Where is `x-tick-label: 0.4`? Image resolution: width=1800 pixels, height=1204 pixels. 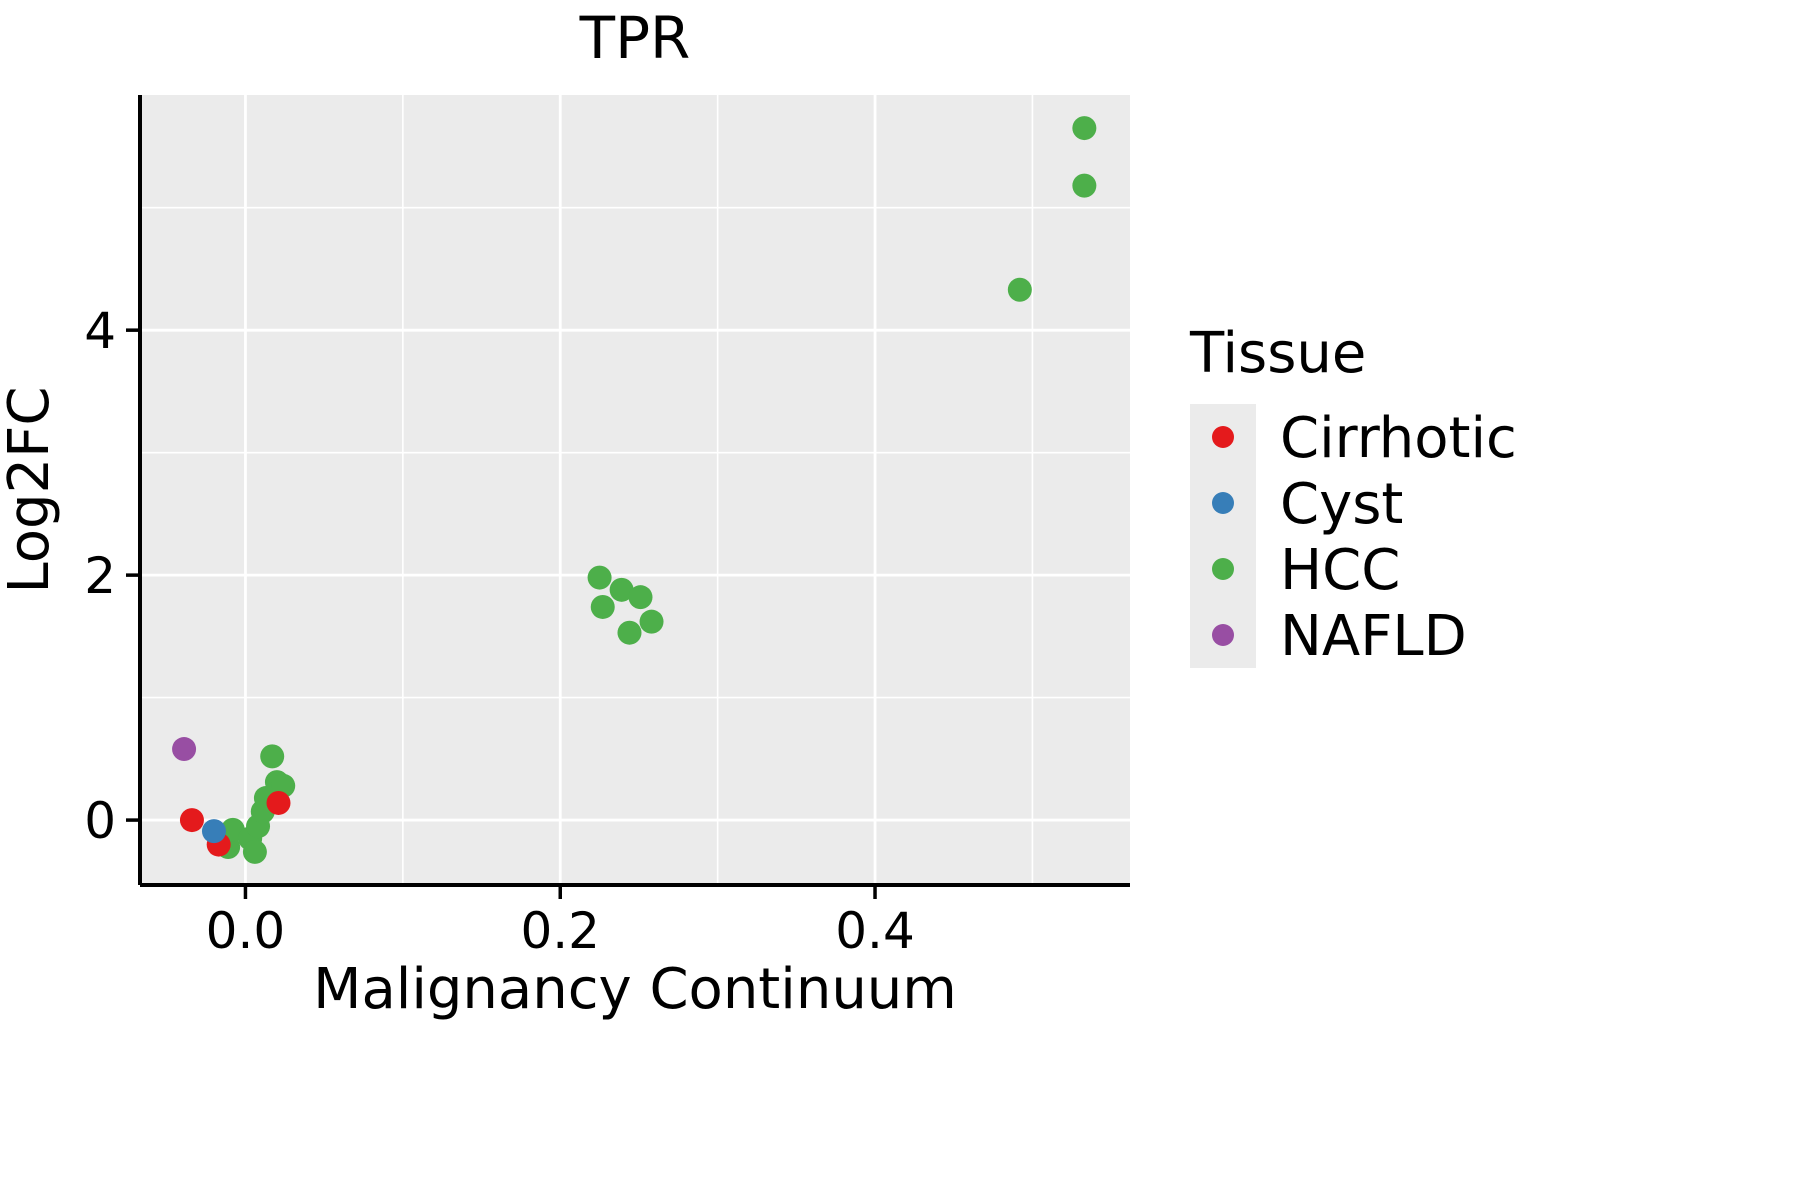 x-tick-label: 0.4 is located at coordinates (875, 931).